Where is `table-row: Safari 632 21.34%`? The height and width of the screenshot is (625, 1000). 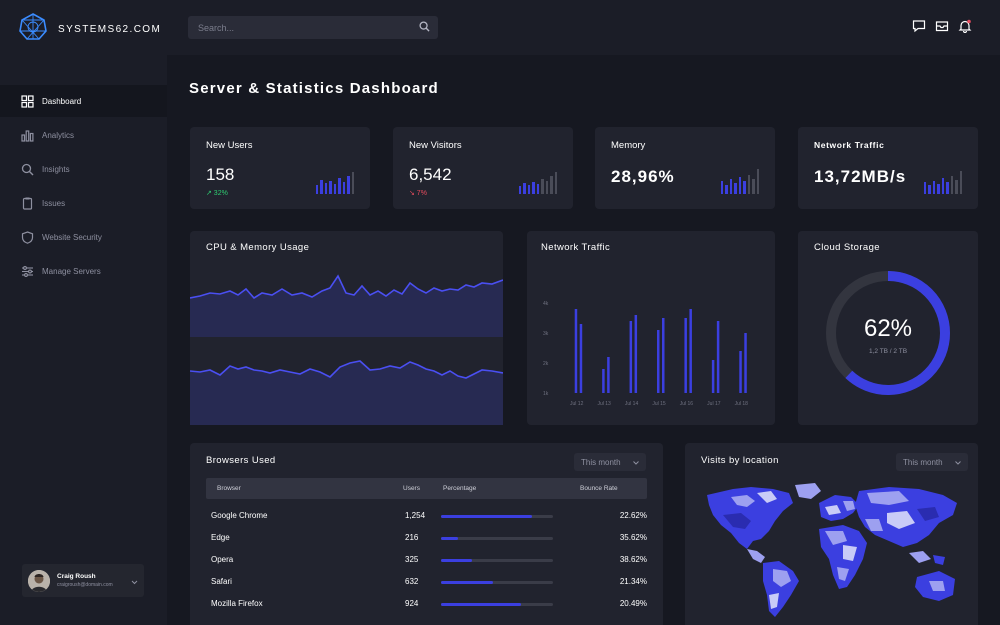 table-row: Safari 632 21.34% is located at coordinates (426, 582).